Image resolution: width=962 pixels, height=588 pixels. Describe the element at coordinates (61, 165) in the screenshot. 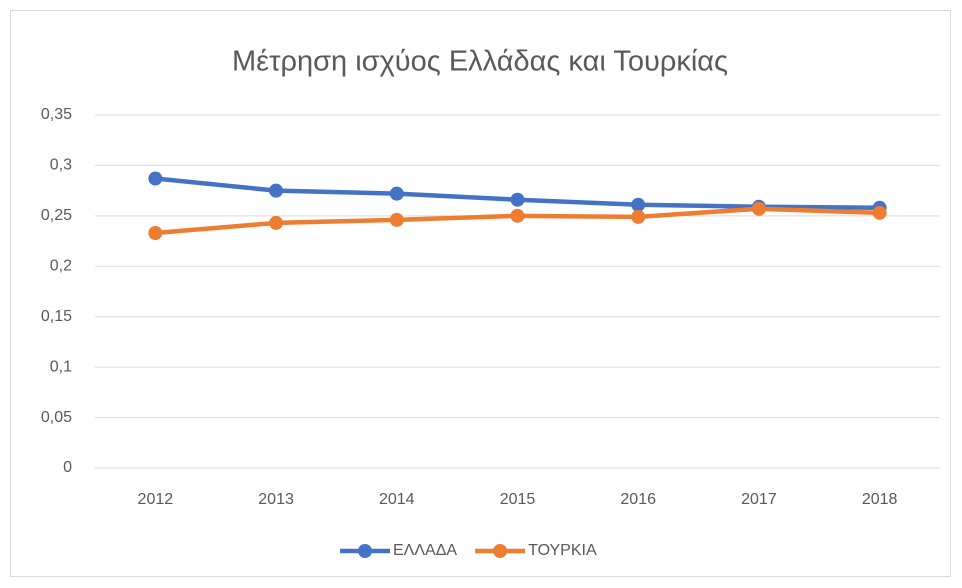

I see `y-tick-label: 0,3` at that location.